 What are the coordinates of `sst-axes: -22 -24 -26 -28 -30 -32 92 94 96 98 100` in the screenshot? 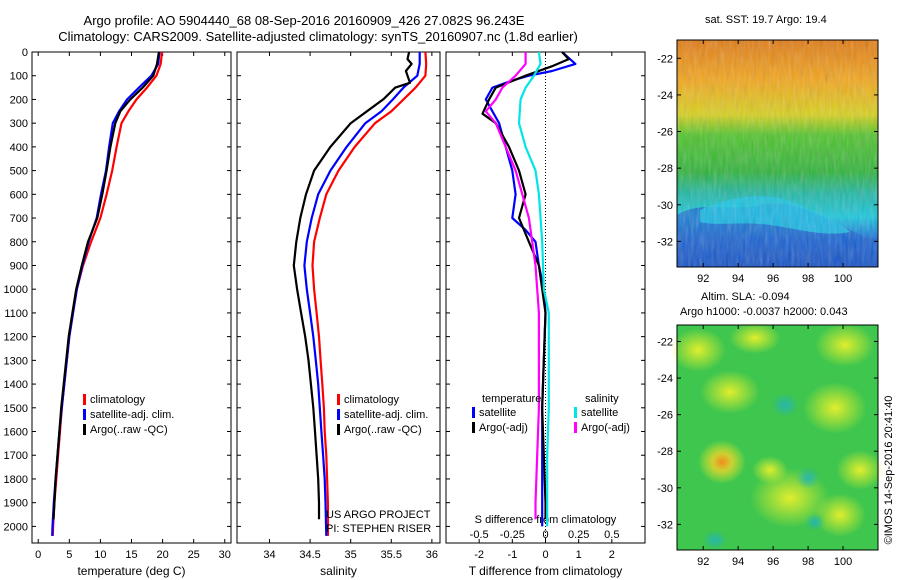 It's located at (767, 162).